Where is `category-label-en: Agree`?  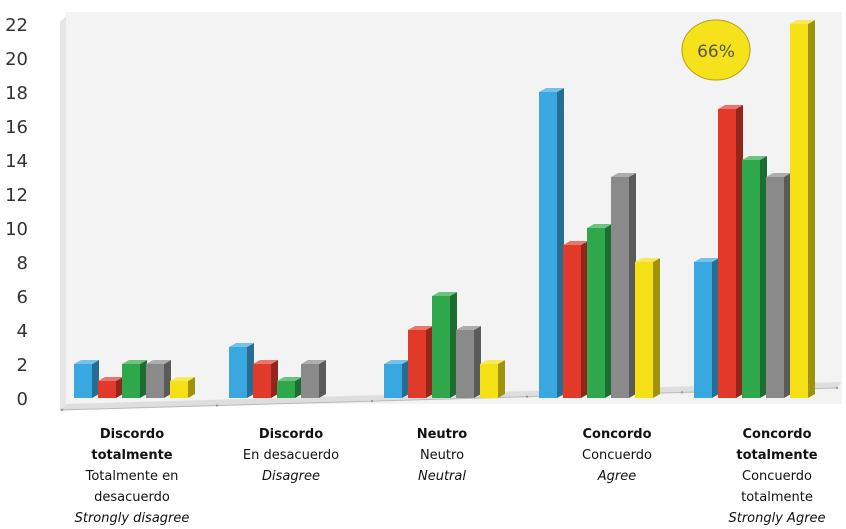
category-label-en: Agree is located at coordinates (617, 476).